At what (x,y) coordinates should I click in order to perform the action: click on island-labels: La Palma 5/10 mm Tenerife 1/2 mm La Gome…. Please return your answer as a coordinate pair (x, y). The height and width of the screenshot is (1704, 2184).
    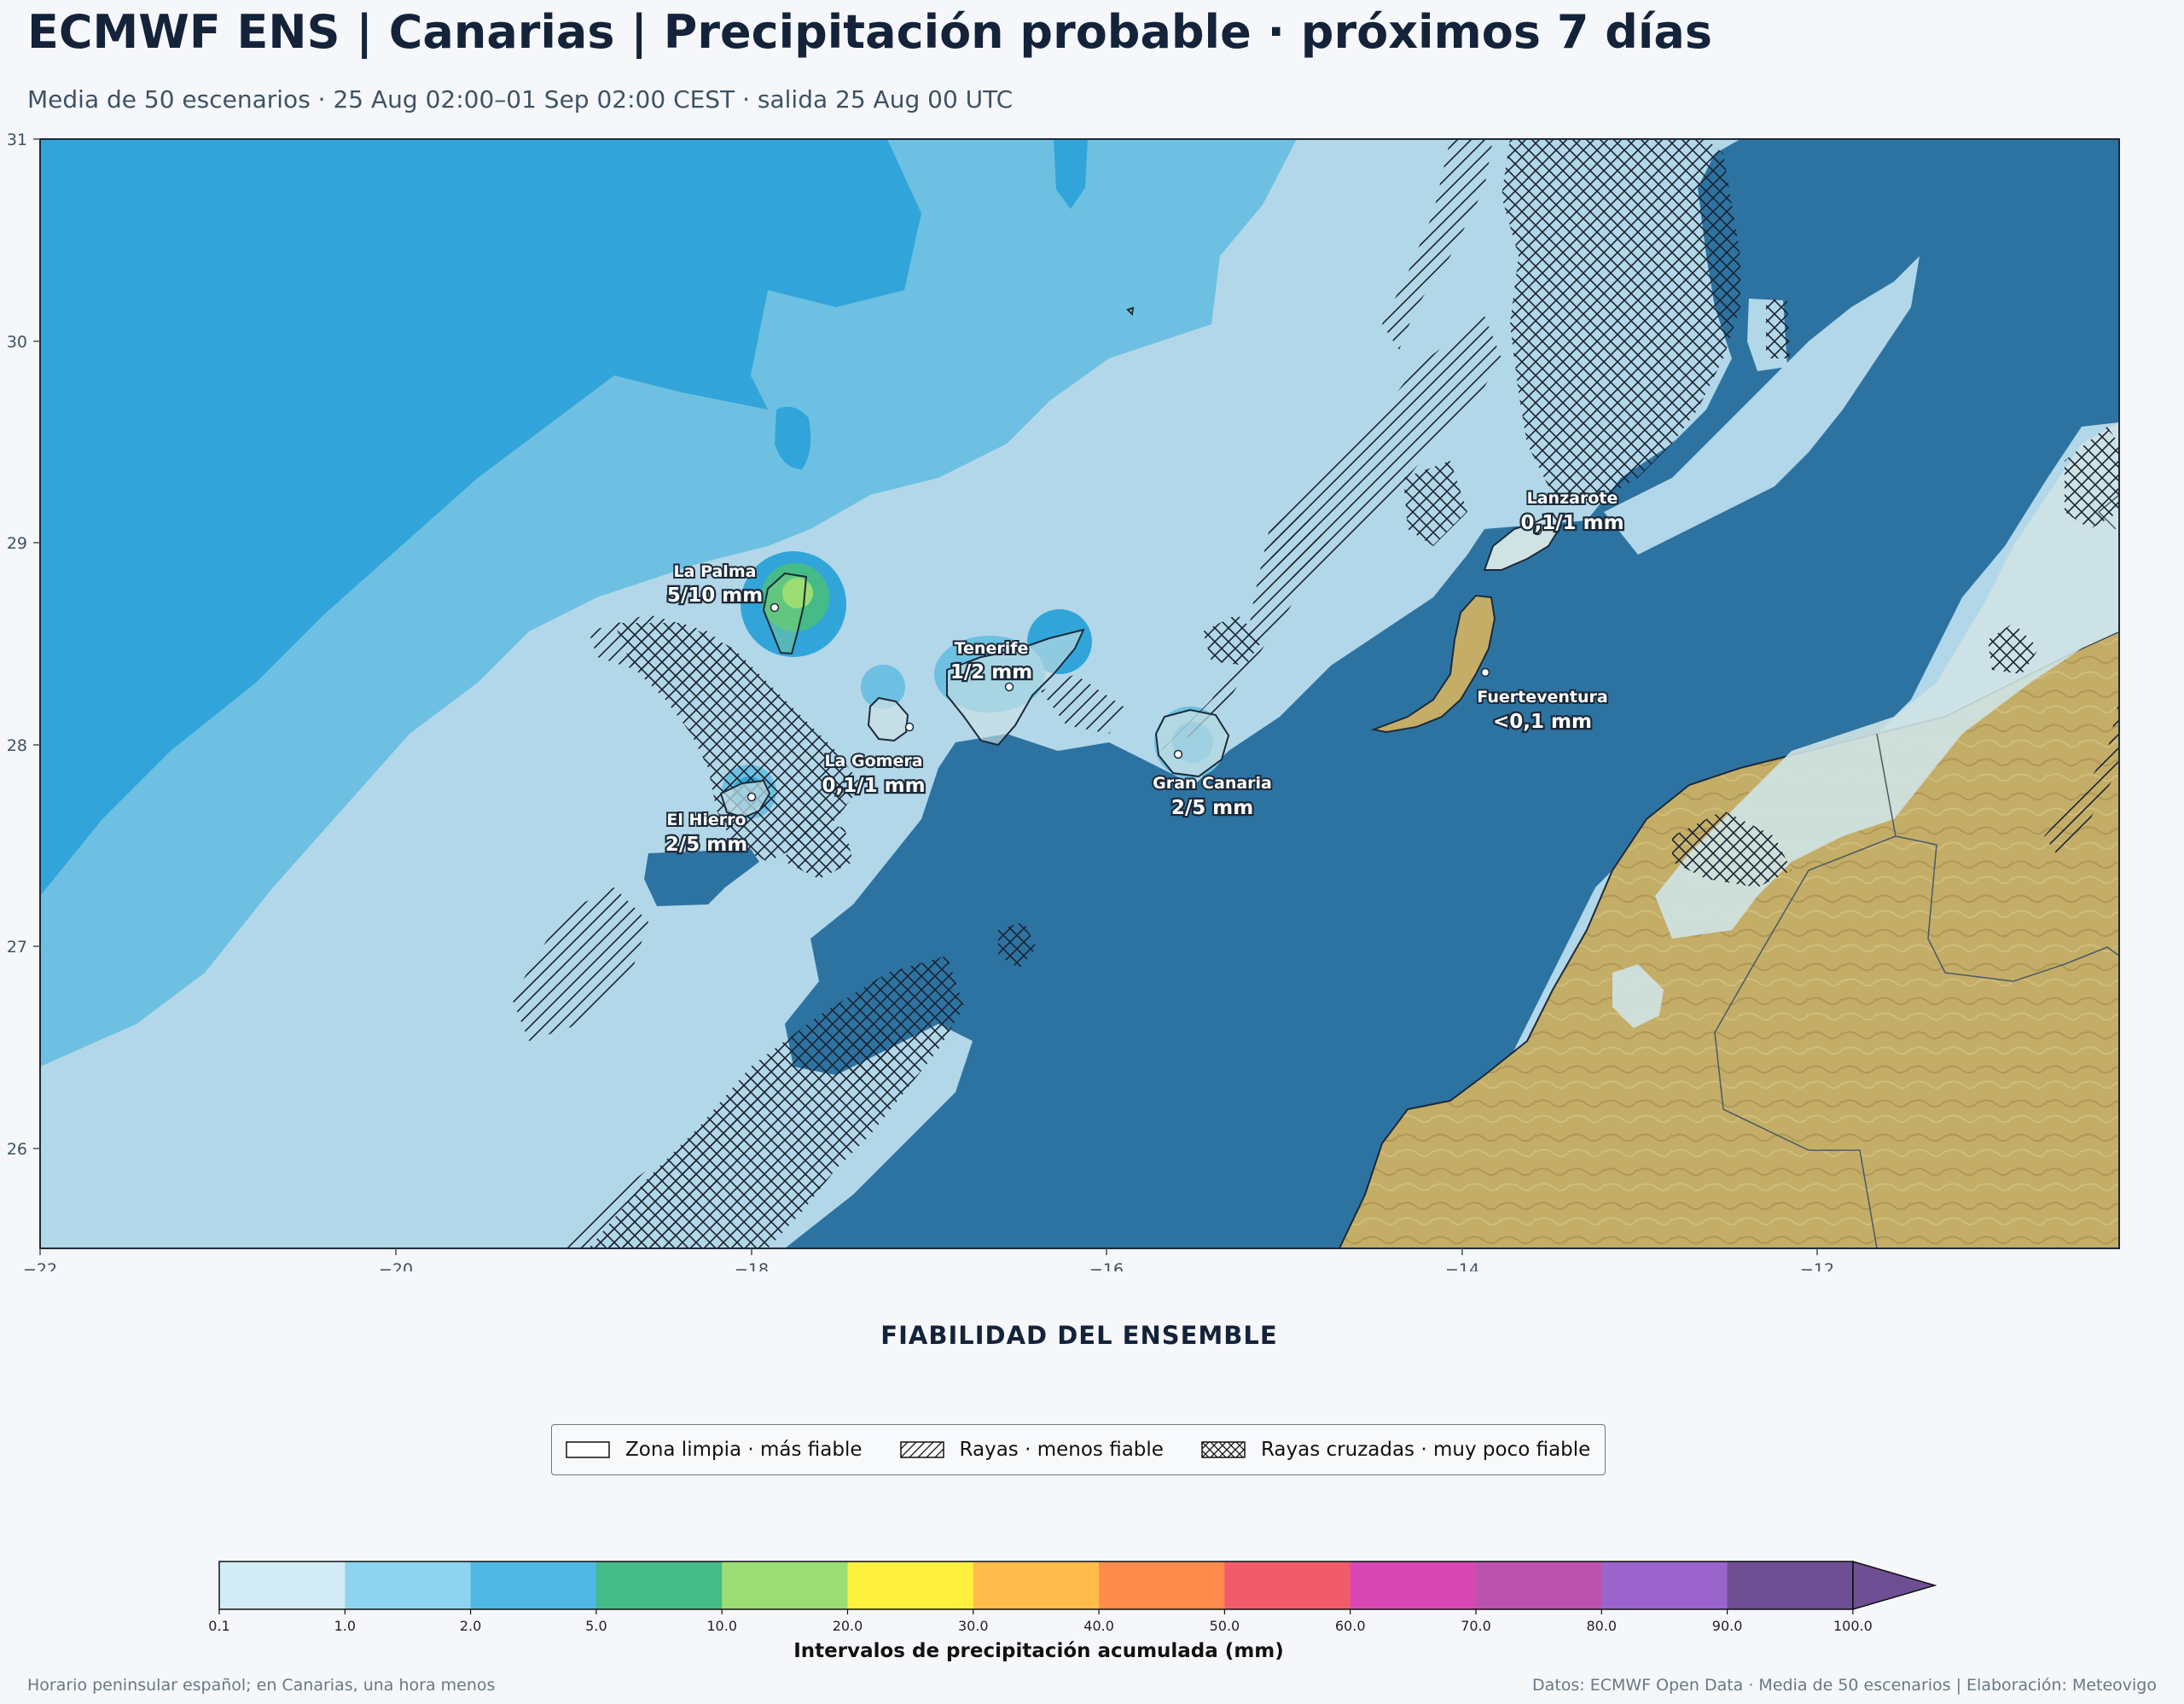
    Looking at the image, I should click on (1145, 672).